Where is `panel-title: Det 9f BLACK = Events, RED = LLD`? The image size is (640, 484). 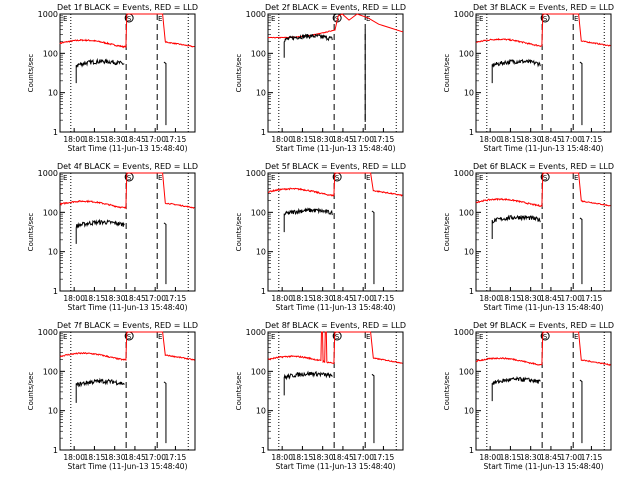
panel-title: Det 9f BLACK = Events, RED = LLD is located at coordinates (543, 325).